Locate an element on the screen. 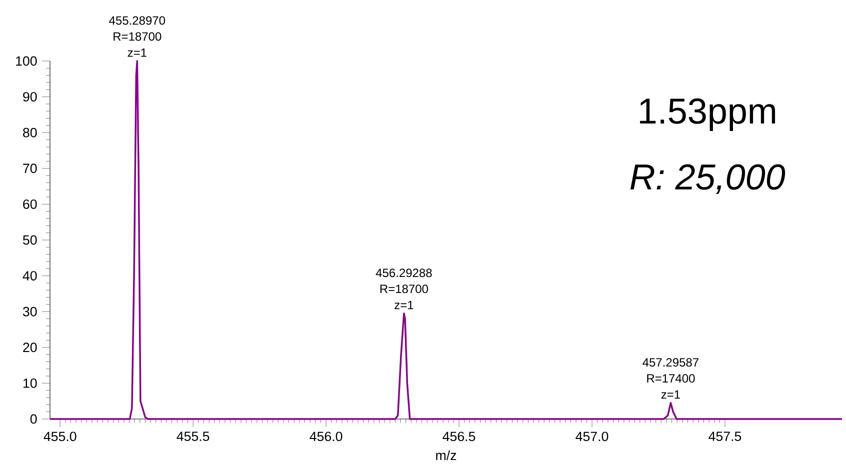  y-tick-label: 30 is located at coordinates (29, 311).